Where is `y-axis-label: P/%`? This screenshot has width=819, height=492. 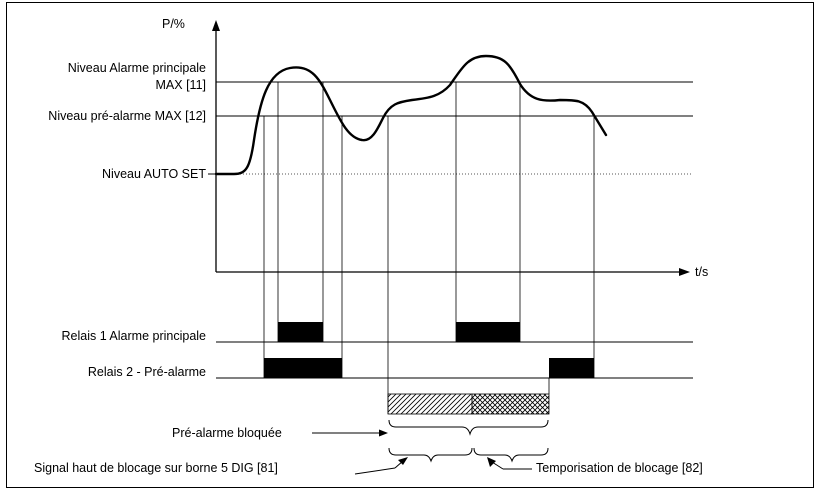 y-axis-label: P/% is located at coordinates (173, 24).